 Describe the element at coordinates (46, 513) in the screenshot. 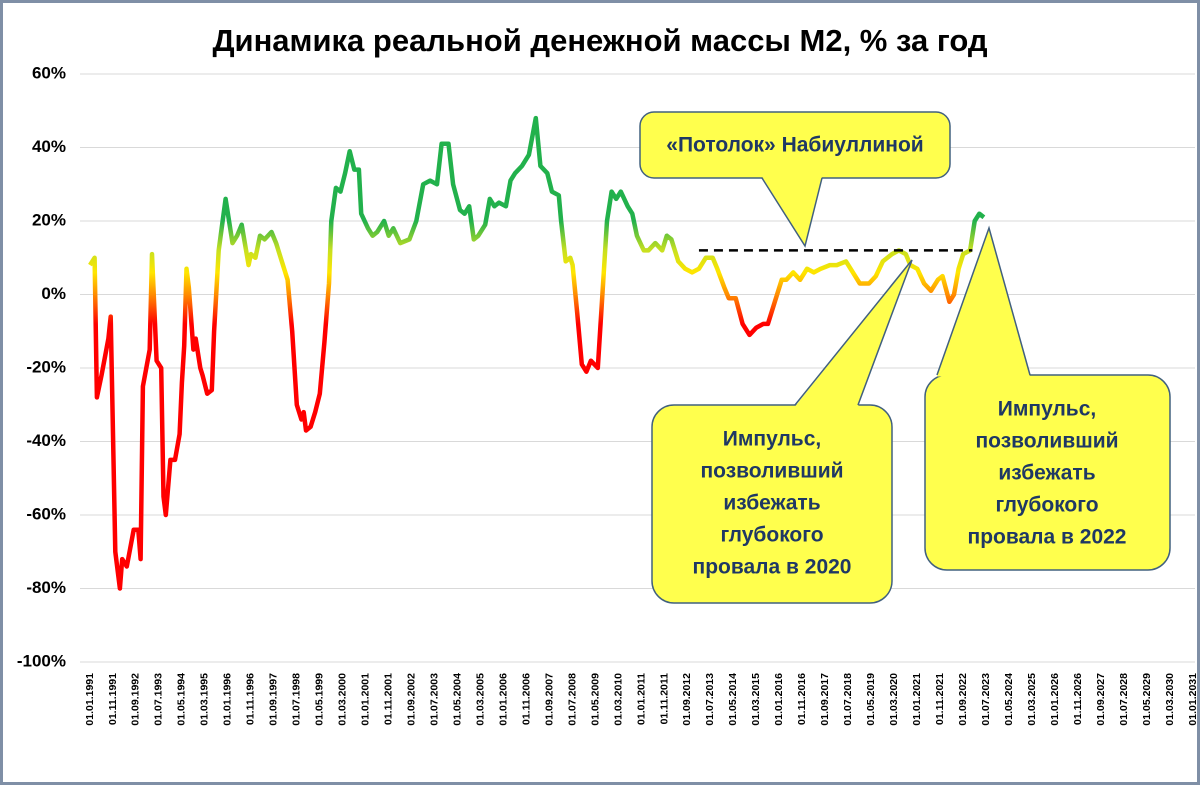

I see `y-tick-label: -60%` at that location.